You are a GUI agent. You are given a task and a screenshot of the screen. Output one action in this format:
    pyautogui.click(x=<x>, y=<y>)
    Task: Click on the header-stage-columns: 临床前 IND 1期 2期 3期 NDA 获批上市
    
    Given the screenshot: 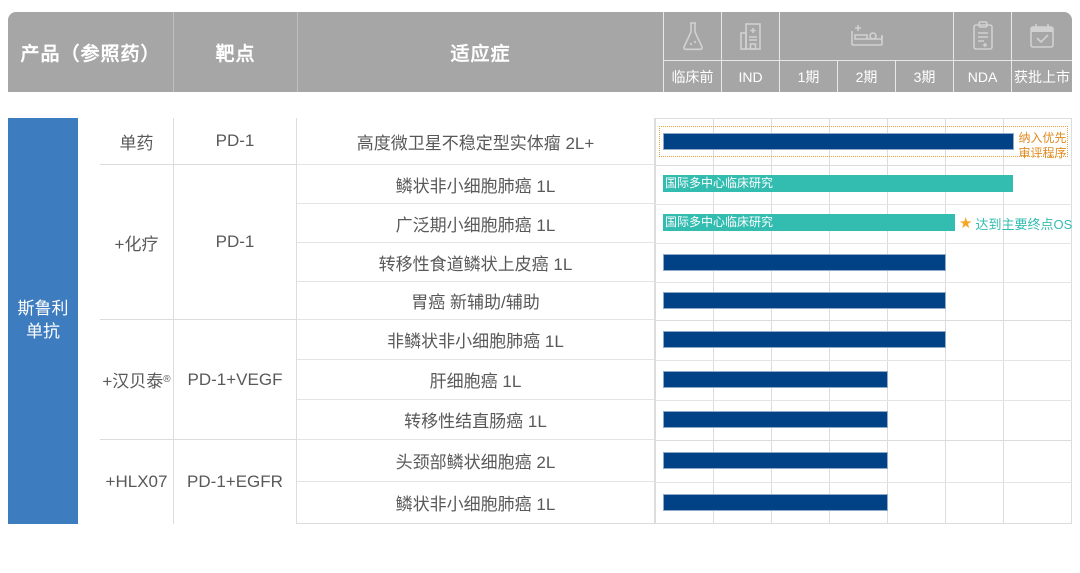 What is the action you would take?
    pyautogui.click(x=867, y=52)
    